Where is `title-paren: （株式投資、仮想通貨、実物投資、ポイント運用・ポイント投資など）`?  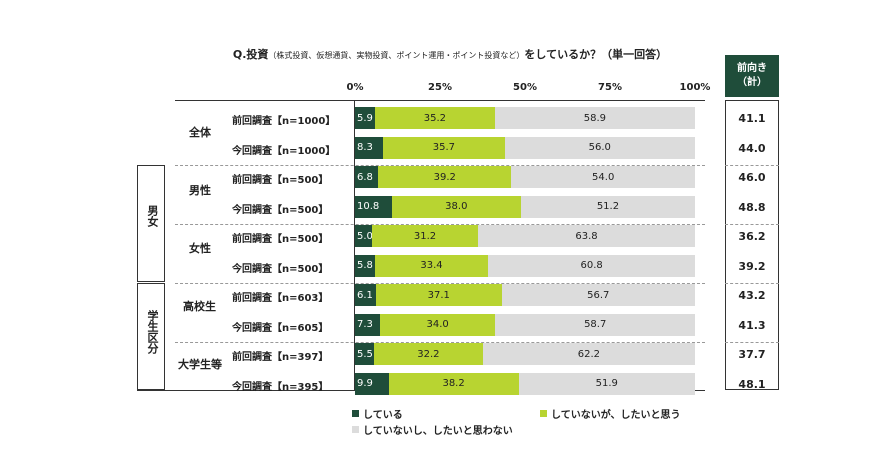
title-paren: （株式投資、仮想通貨、実物投資、ポイント運用・ポイント投資など） is located at coordinates (396, 55).